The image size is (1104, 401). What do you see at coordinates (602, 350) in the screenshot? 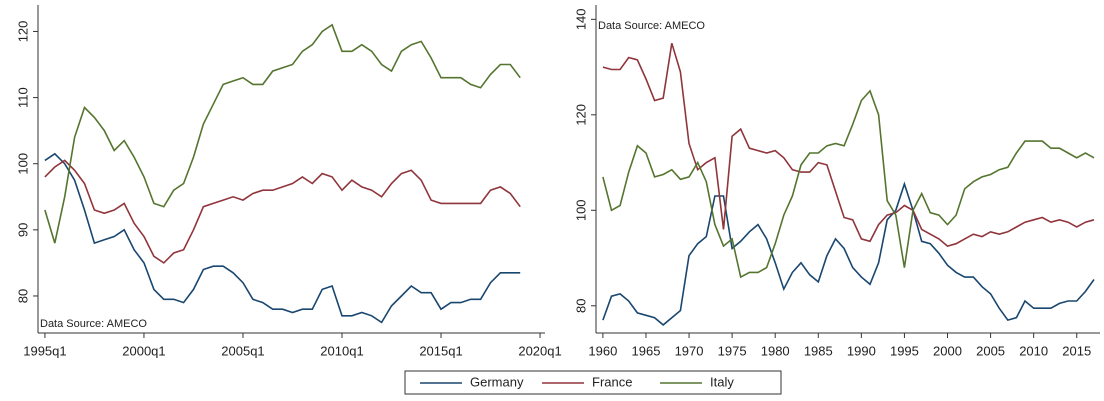
I see `x-tick-label: 1960` at bounding box center [602, 350].